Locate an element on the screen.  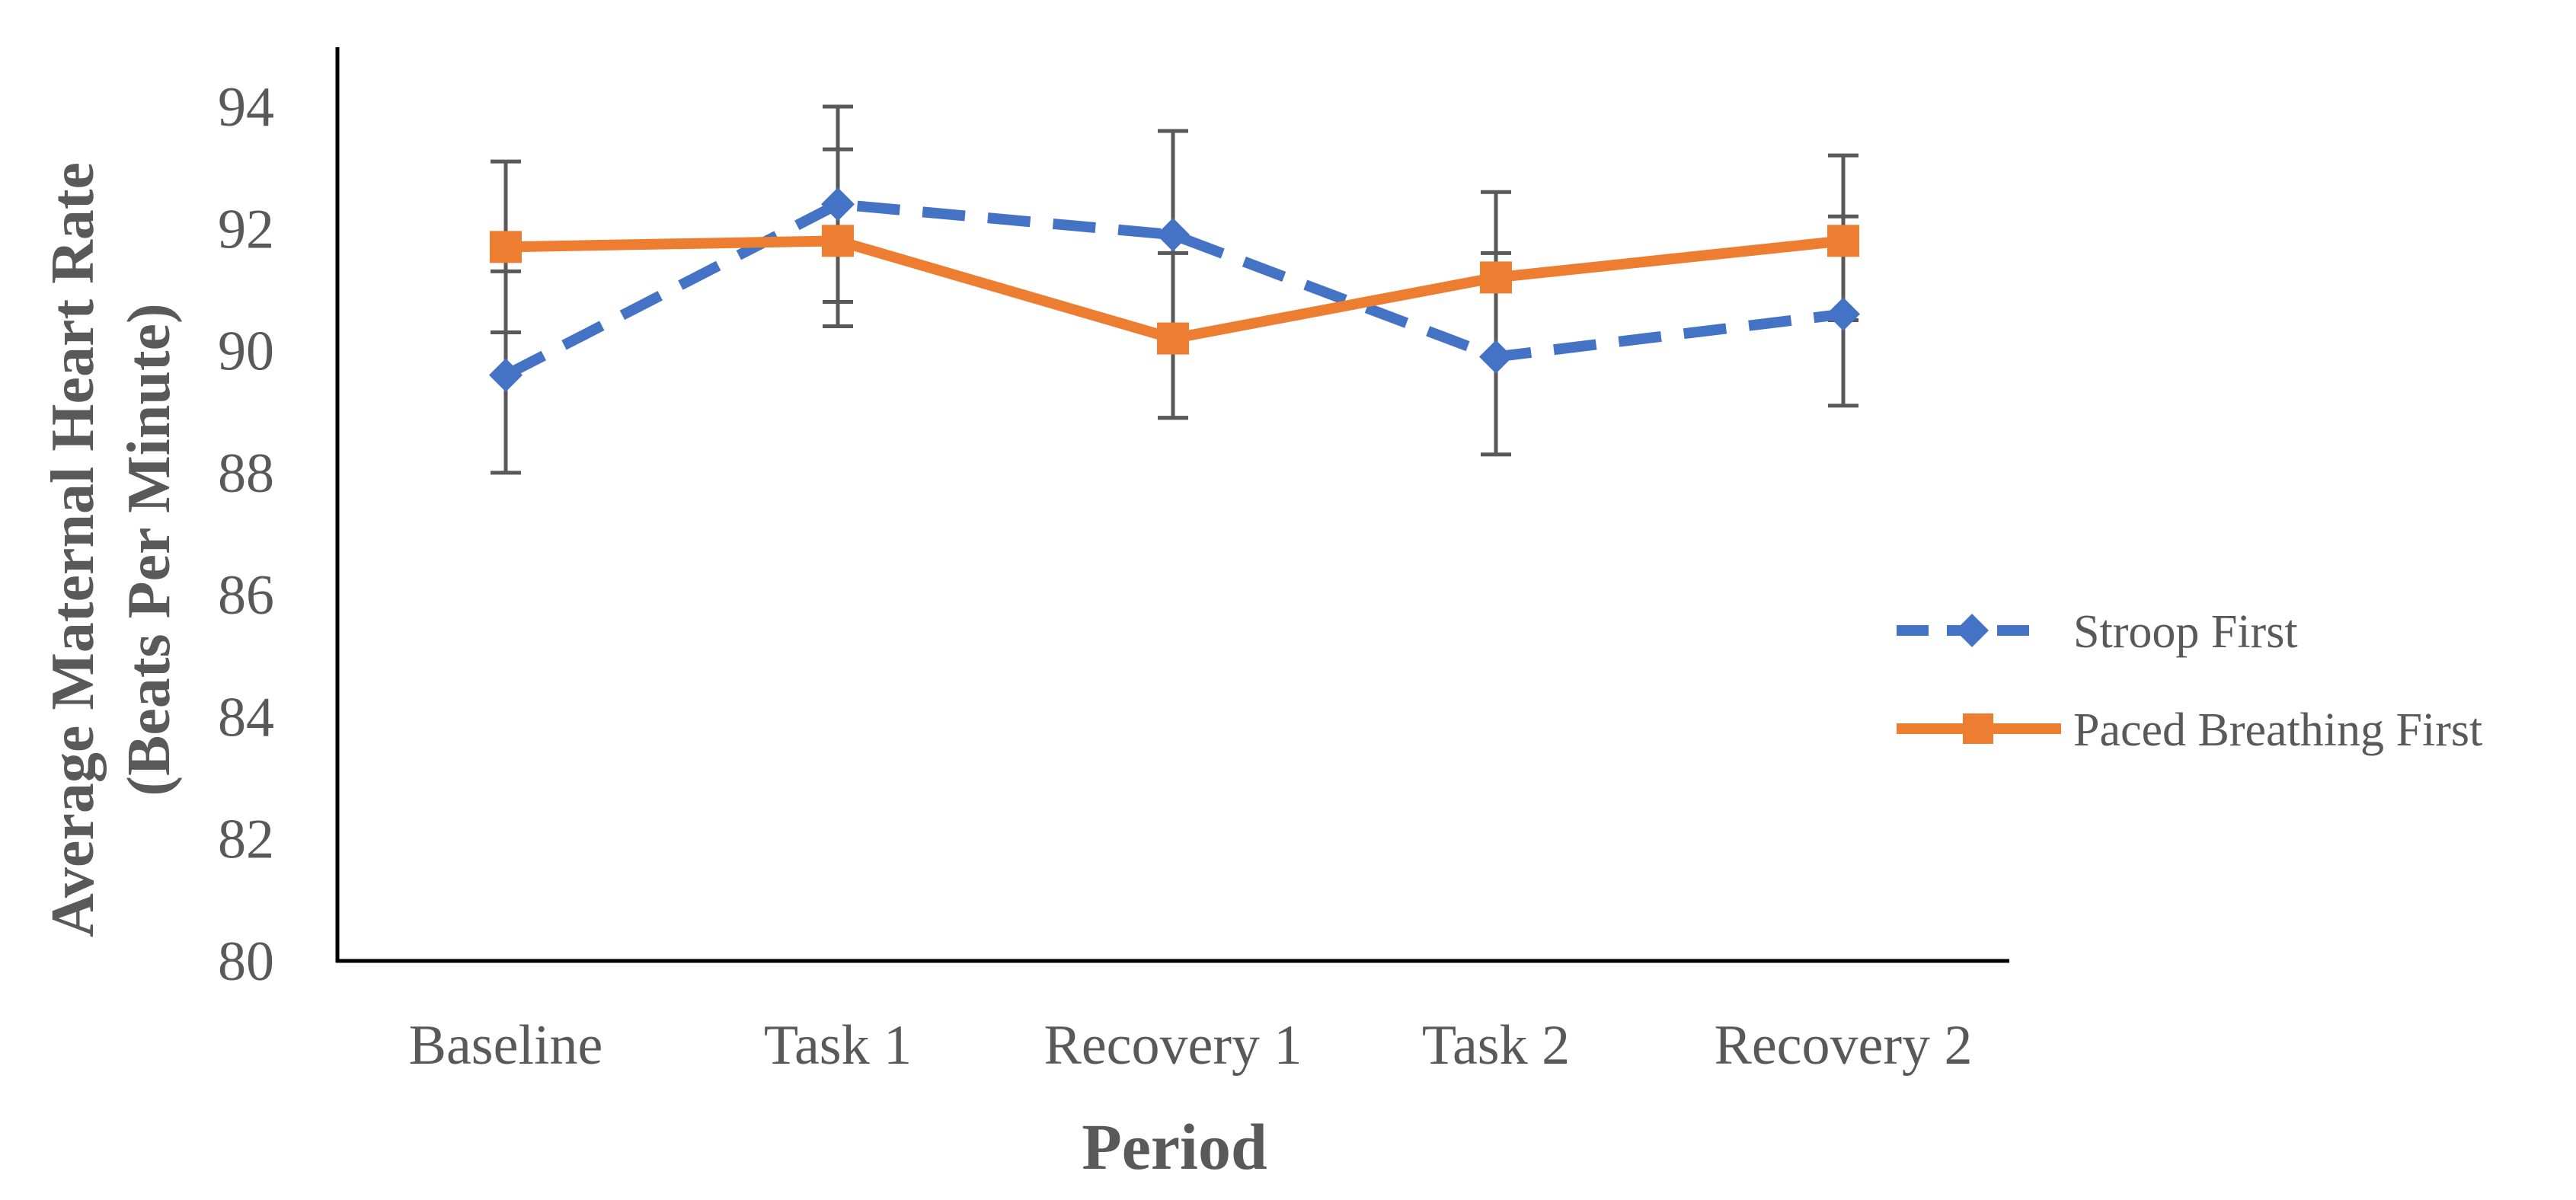
x-tick-labels: Baseline Task 1 Recovery 1 Task 2 Recovery 2 is located at coordinates (1191, 1045).